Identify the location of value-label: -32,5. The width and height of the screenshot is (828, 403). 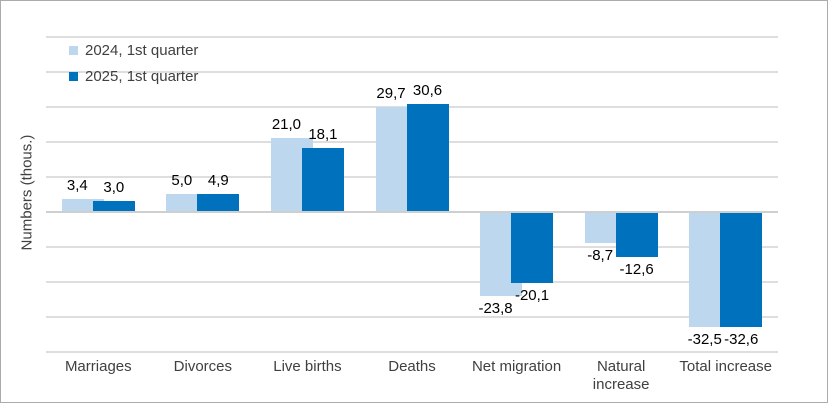
(704, 339).